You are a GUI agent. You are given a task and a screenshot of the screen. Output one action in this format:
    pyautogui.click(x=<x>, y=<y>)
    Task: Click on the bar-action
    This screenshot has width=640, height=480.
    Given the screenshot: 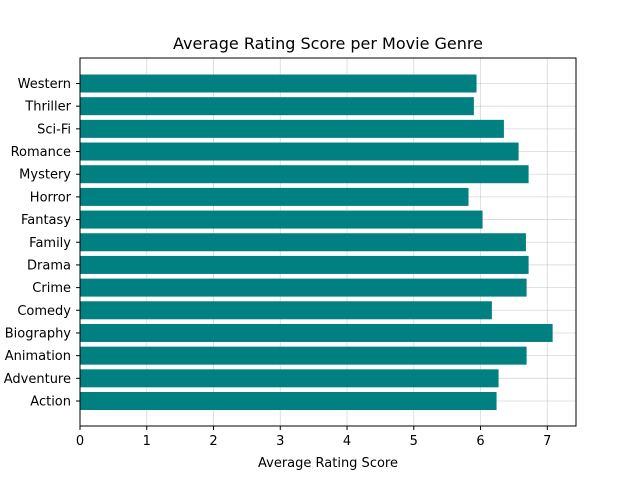 What is the action you would take?
    pyautogui.click(x=288, y=401)
    